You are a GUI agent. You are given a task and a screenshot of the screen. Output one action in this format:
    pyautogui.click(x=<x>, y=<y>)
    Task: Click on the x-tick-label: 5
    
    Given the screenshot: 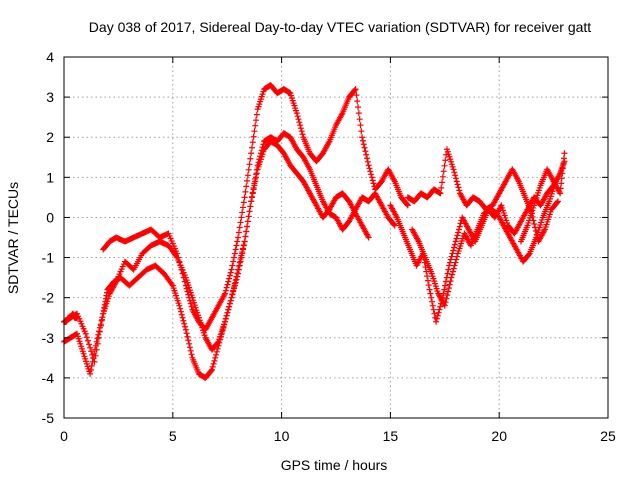 What is the action you would take?
    pyautogui.click(x=173, y=436)
    